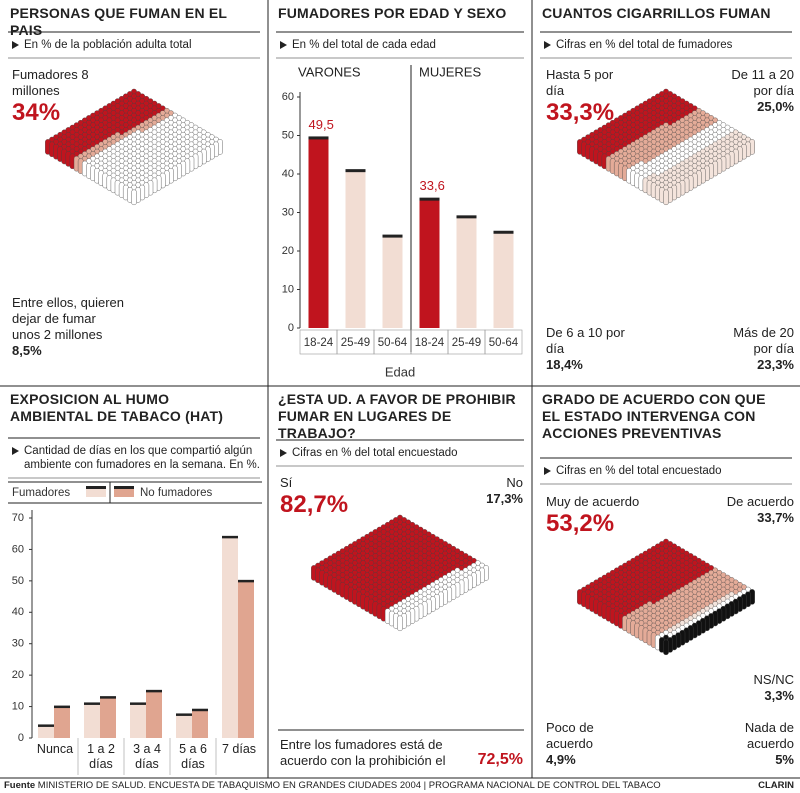  I want to click on x-tick-label: 7 días, so click(239, 749).